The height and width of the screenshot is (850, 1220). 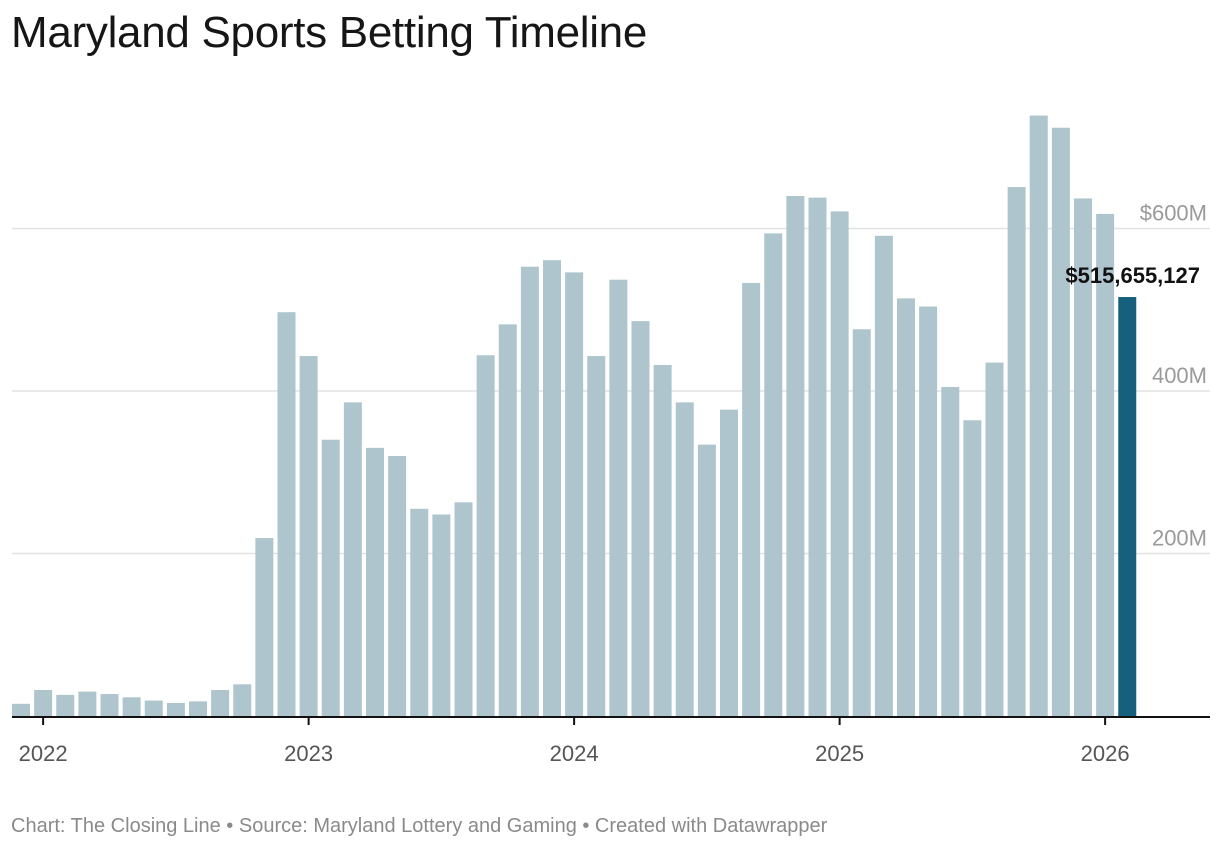 What do you see at coordinates (308, 753) in the screenshot?
I see `x-tick-label: 2023` at bounding box center [308, 753].